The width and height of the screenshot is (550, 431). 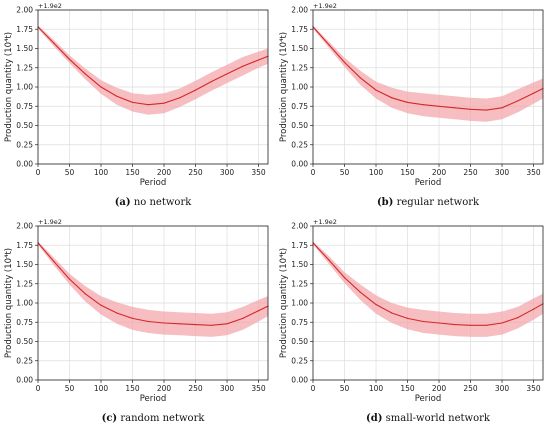 What do you see at coordinates (385, 202) in the screenshot?
I see `caption-letter: (b)` at bounding box center [385, 202].